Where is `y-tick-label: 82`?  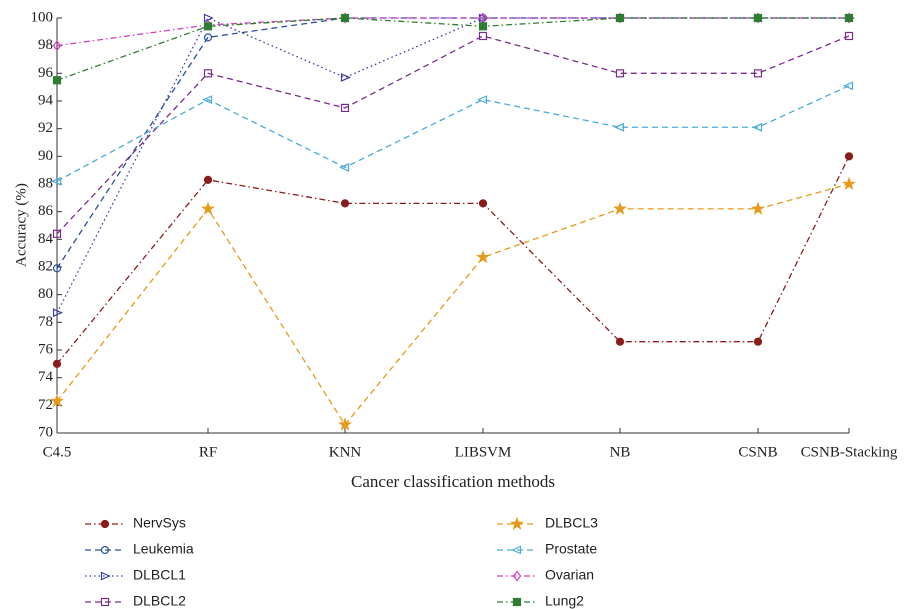 y-tick-label: 82 is located at coordinates (45, 266).